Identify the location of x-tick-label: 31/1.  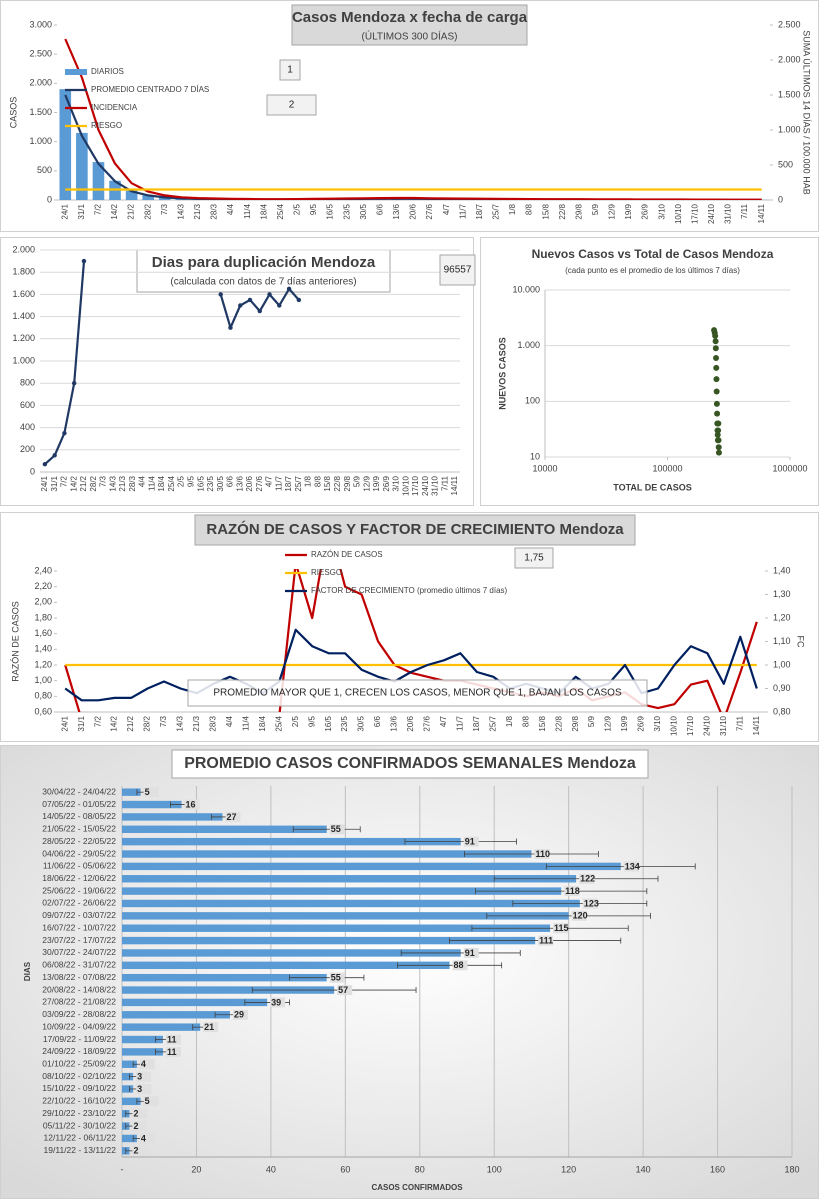
(54, 483).